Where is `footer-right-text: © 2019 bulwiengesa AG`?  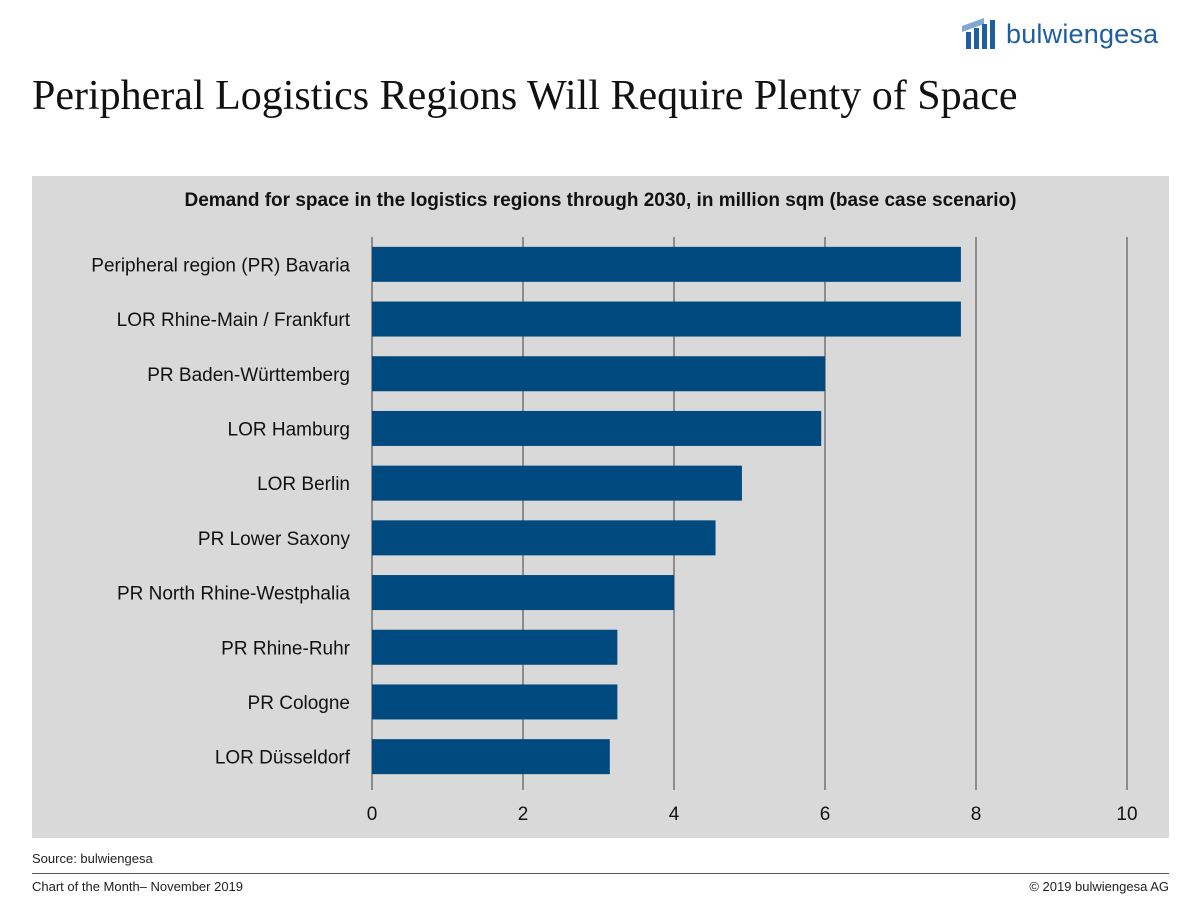
footer-right-text: © 2019 bulwiengesa AG is located at coordinates (1099, 886).